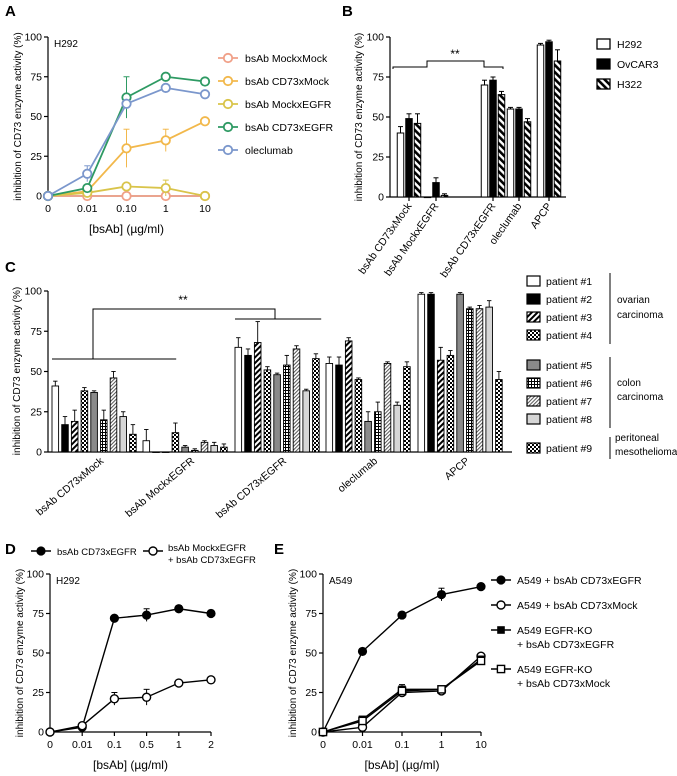 The width and height of the screenshot is (677, 776). I want to click on panel-c-legend-group-label: carcinoma, so click(640, 397).